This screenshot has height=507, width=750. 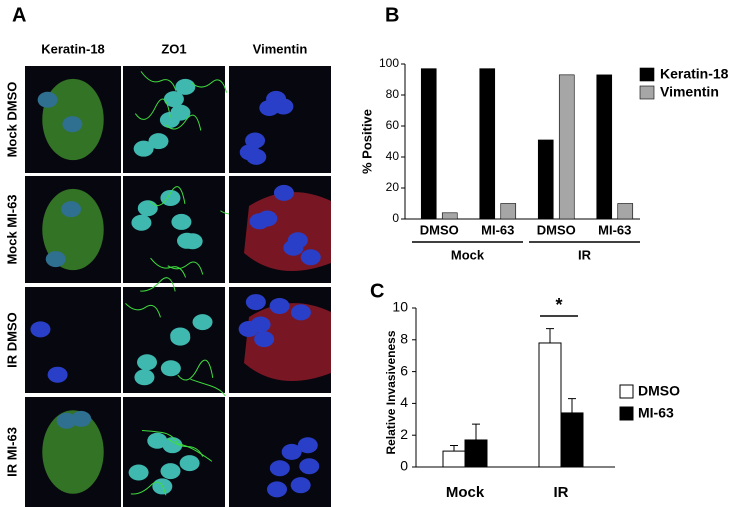 What do you see at coordinates (393, 156) in the screenshot?
I see `y-tick-label: 40` at bounding box center [393, 156].